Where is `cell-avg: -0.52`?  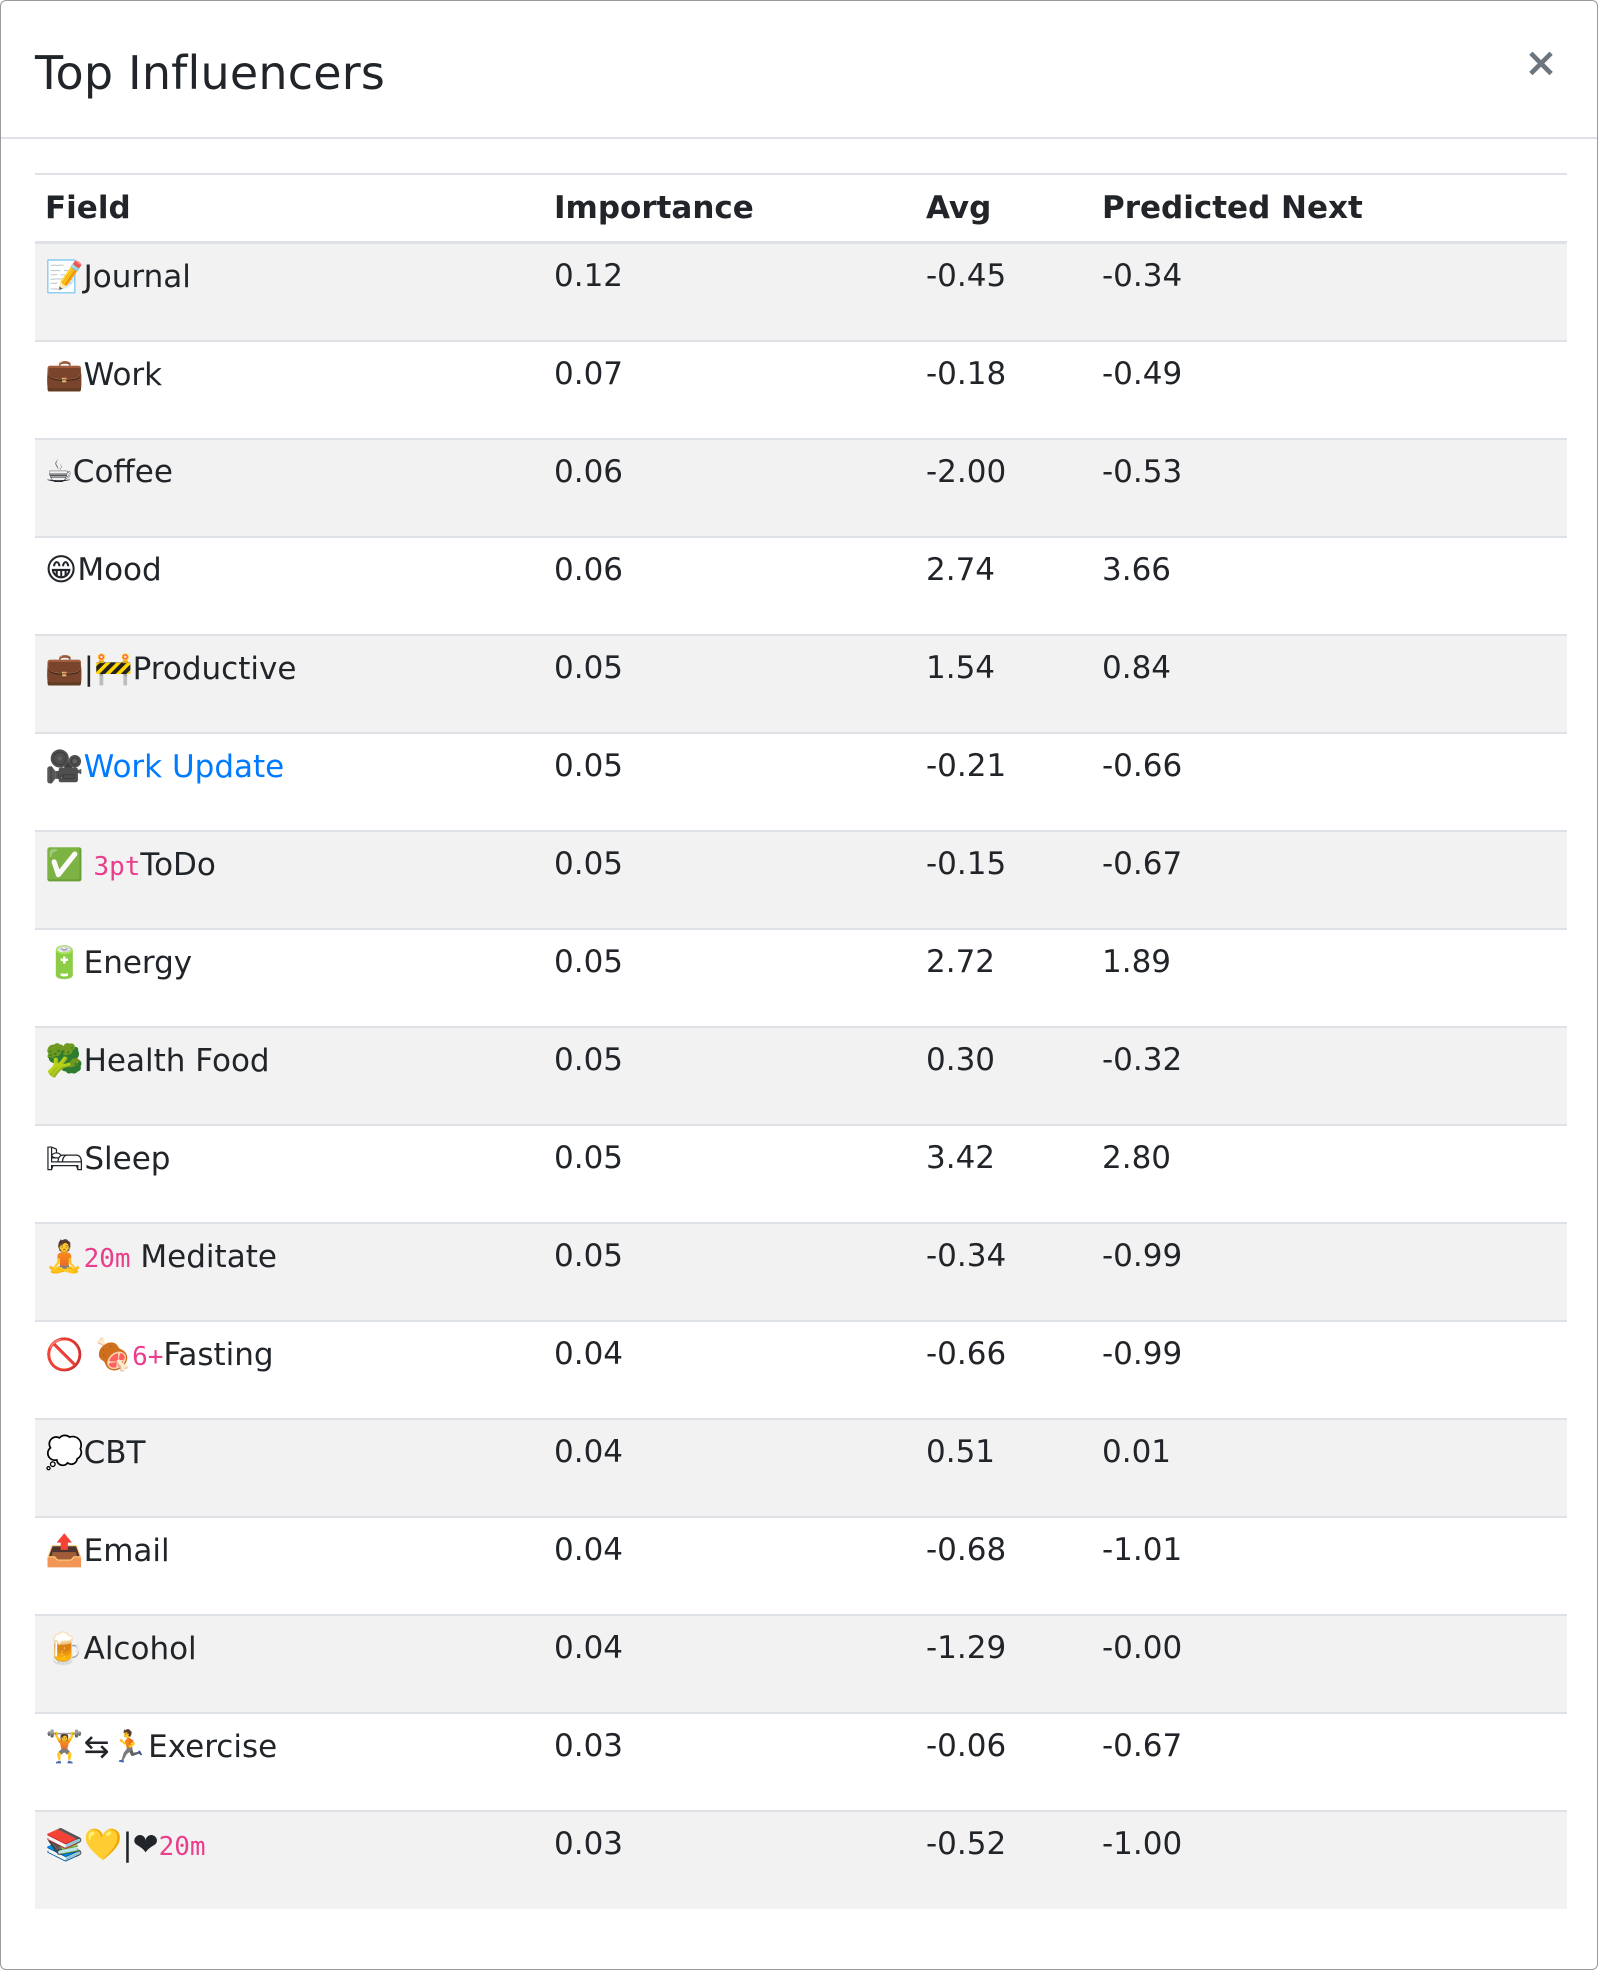
cell-avg: -0.52 is located at coordinates (1004, 1859).